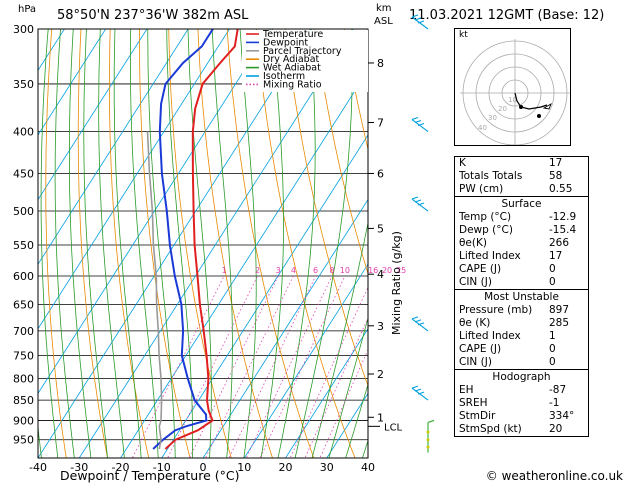 This screenshot has height=486, width=629. I want to click on mu-value: 1, so click(552, 336).